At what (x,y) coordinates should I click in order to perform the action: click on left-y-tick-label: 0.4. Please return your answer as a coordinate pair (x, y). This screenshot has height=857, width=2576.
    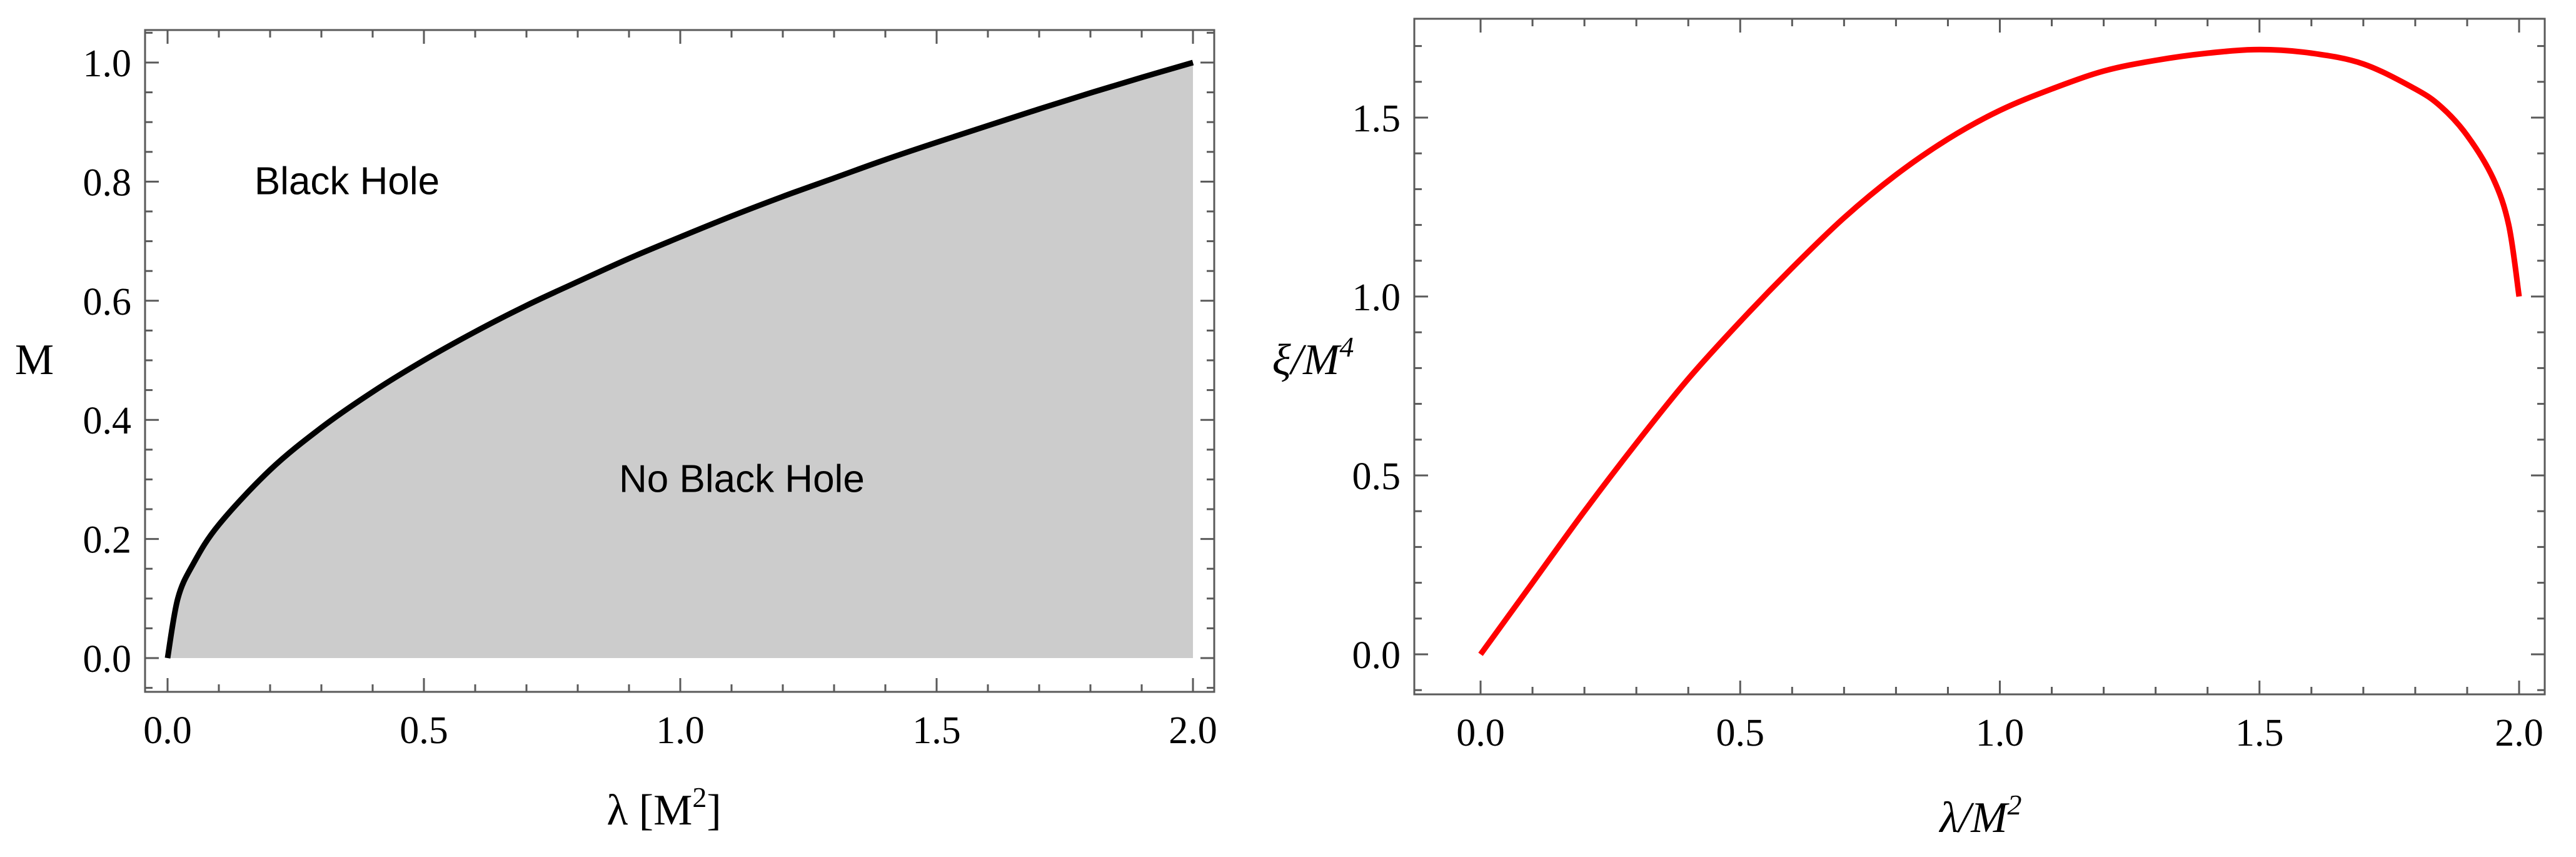
    Looking at the image, I should click on (107, 421).